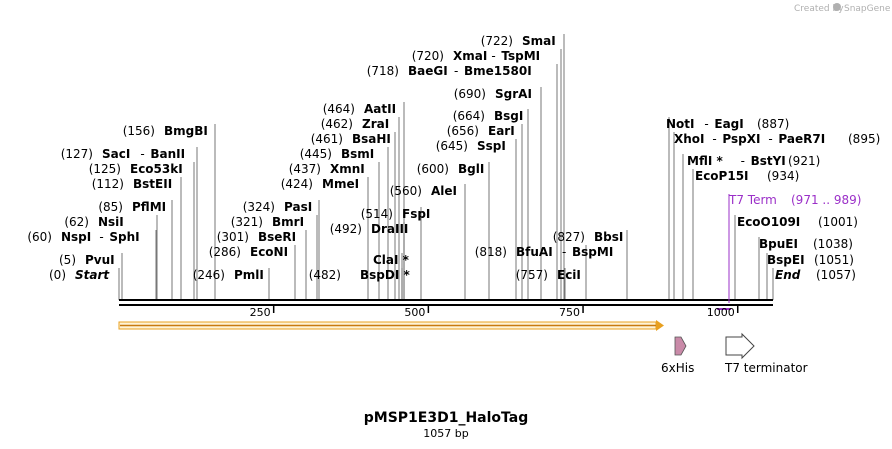 Image resolution: width=892 pixels, height=449 pixels. I want to click on enzyme-name: BsgI, so click(508, 116).